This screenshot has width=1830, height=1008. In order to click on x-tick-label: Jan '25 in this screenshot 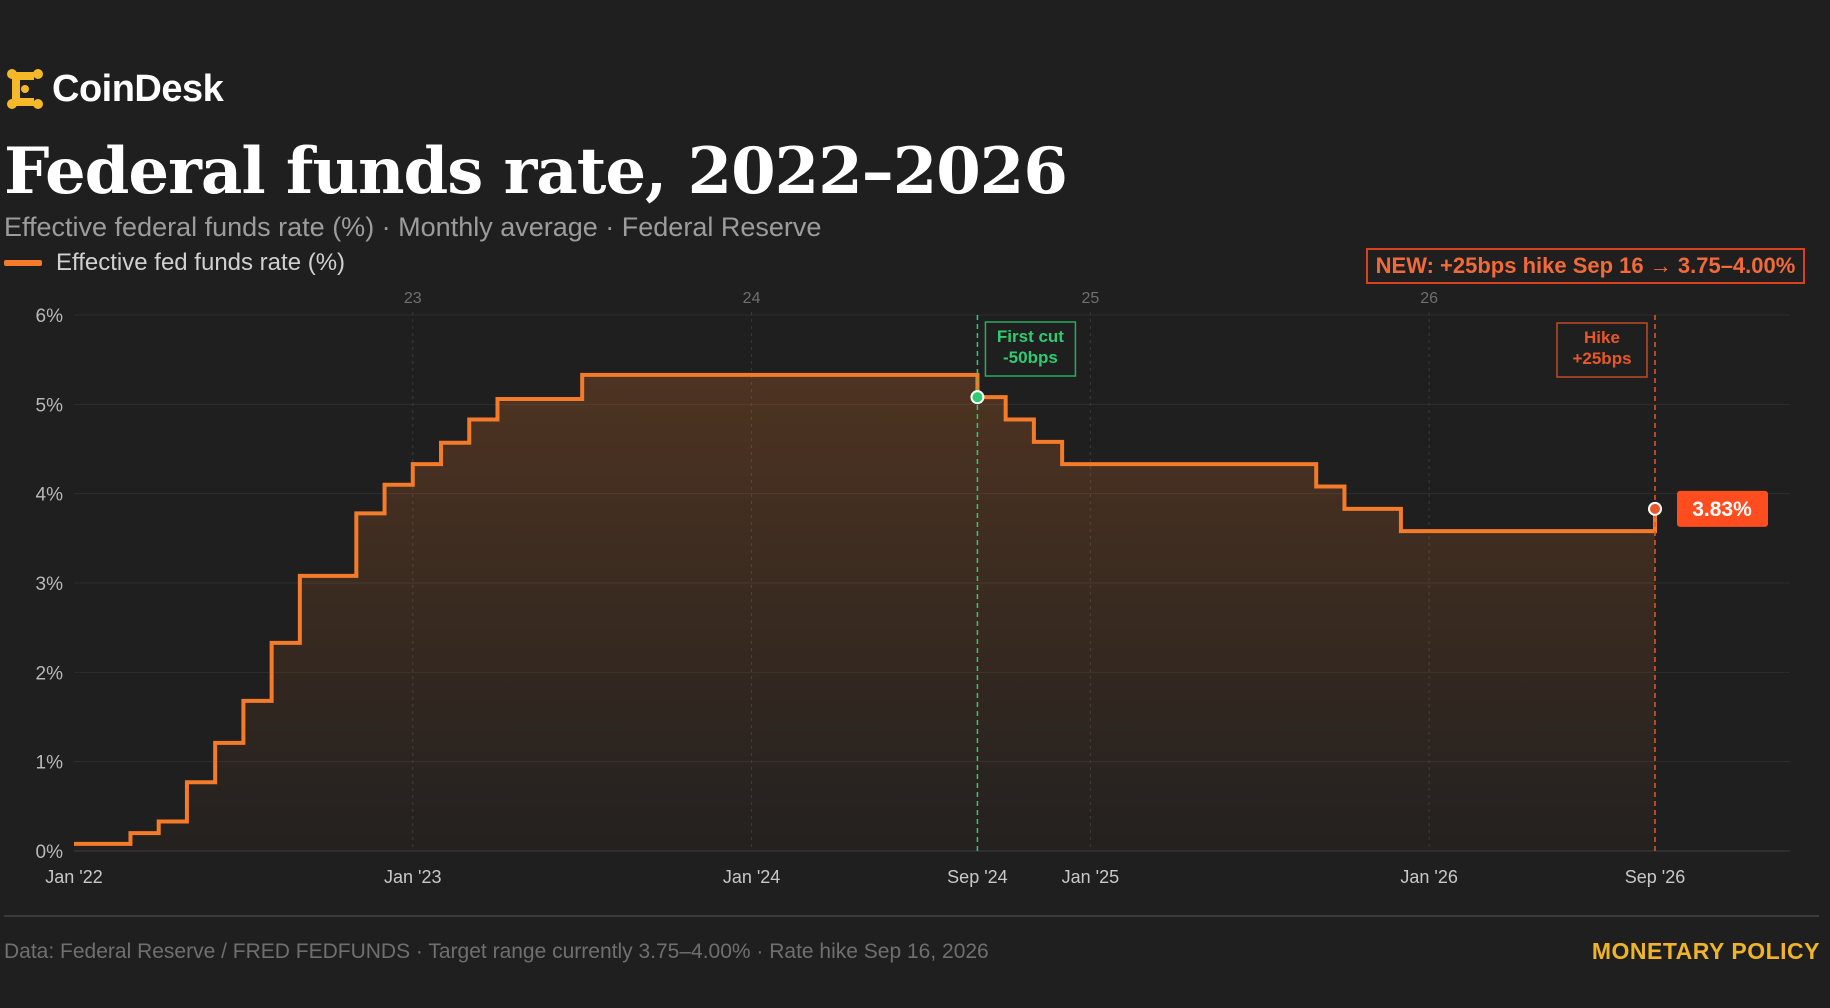, I will do `click(1090, 877)`.